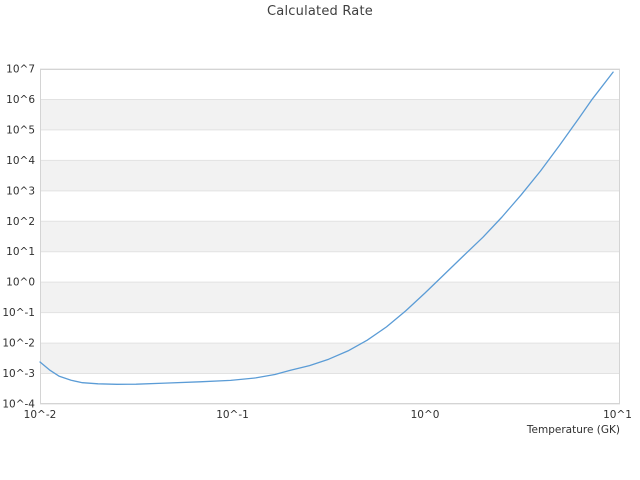 This screenshot has width=640, height=480. What do you see at coordinates (18, 344) in the screenshot?
I see `y-tick-label: 10^-2` at bounding box center [18, 344].